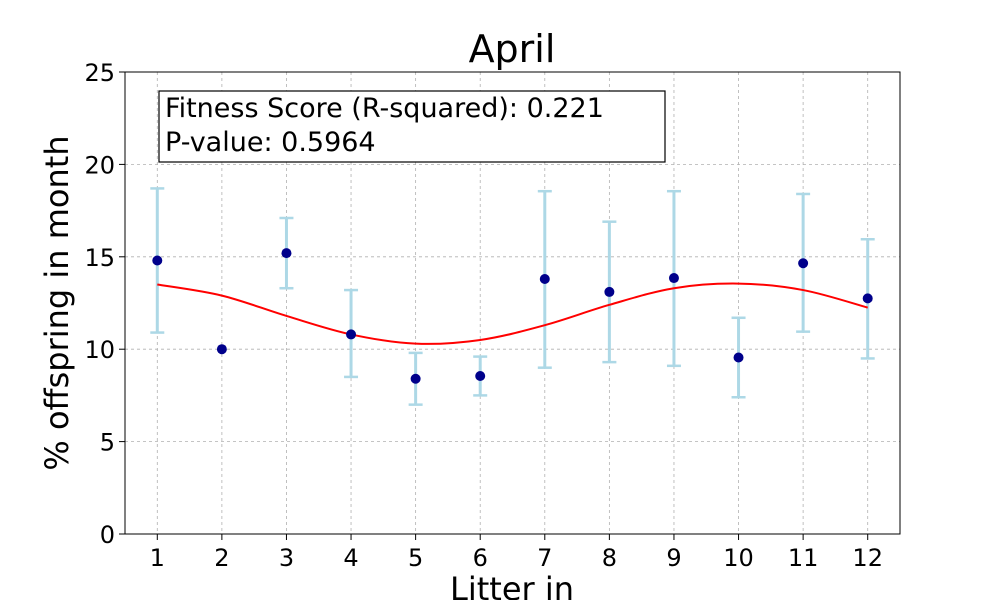 The height and width of the screenshot is (600, 1000). Describe the element at coordinates (99, 258) in the screenshot. I see `y-tick-label: 15` at that location.